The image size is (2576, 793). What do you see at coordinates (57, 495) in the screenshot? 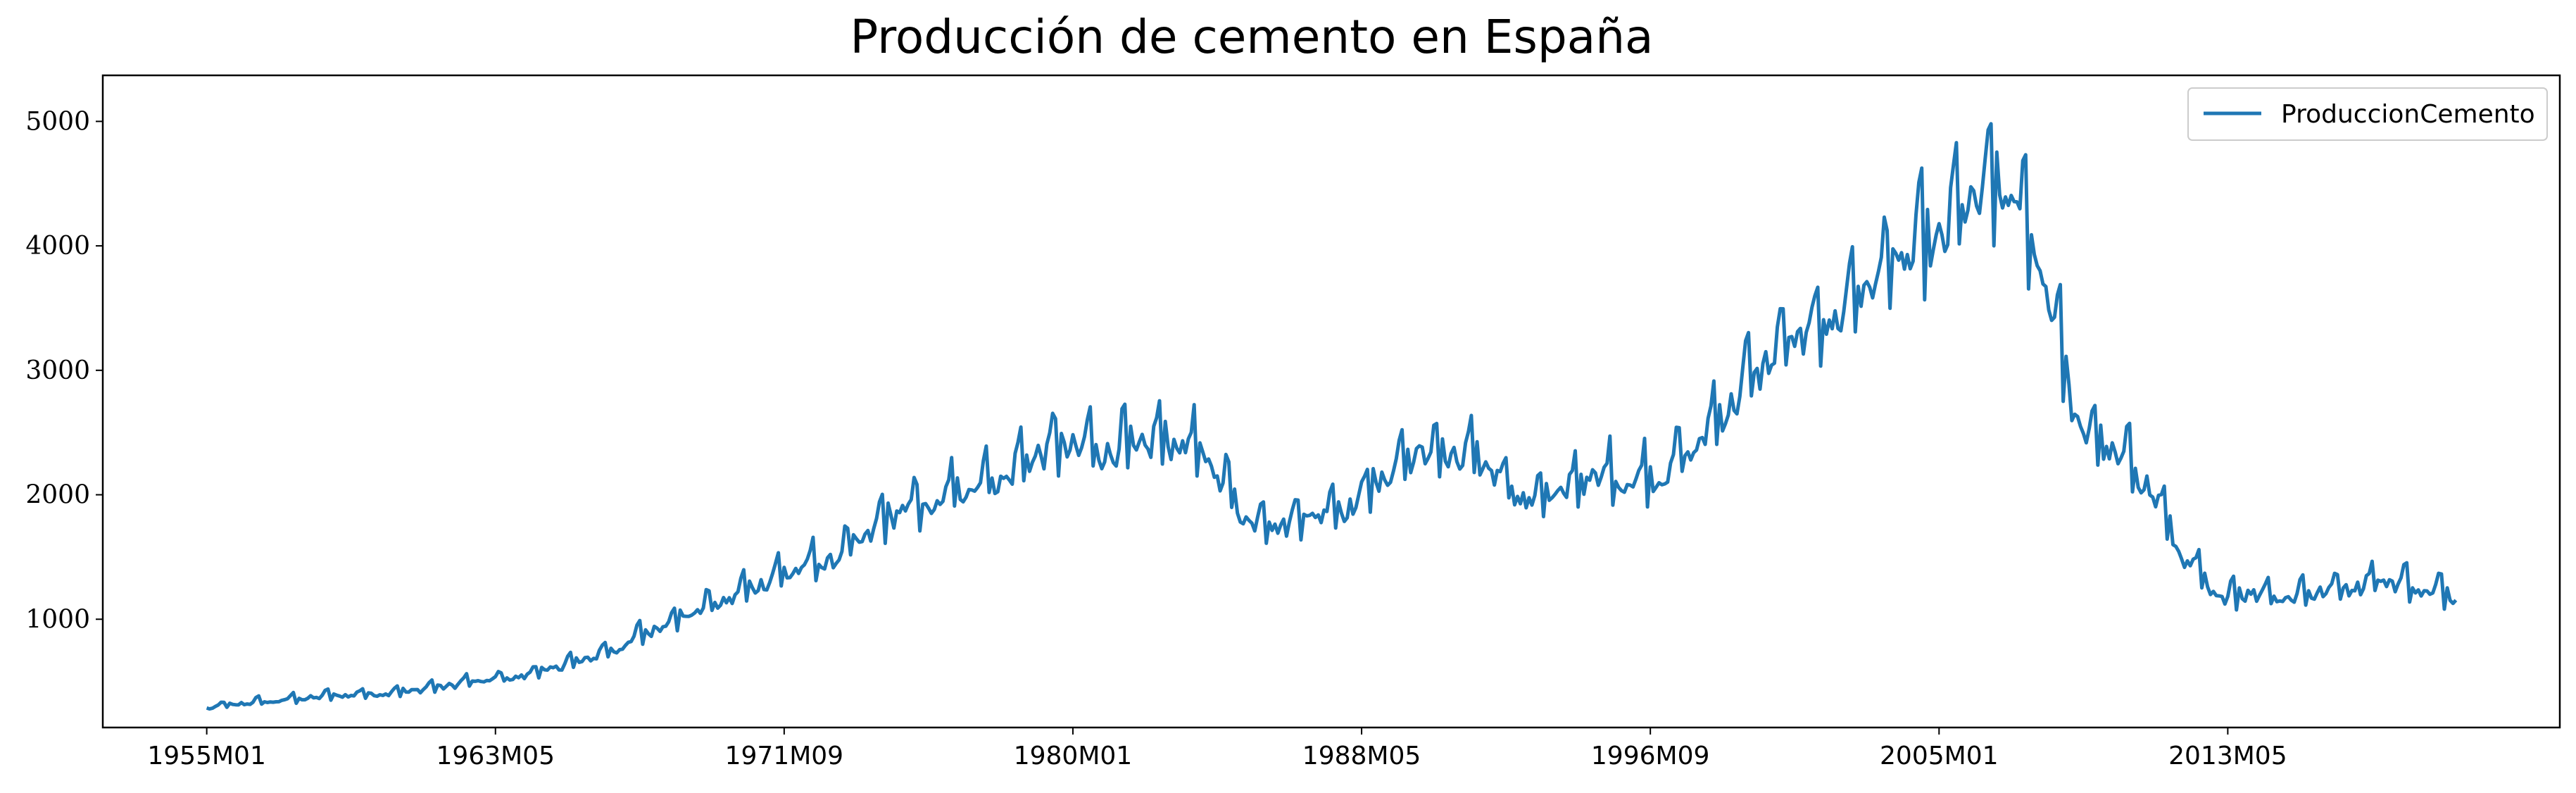
I see `y-tick-label: 2000` at bounding box center [57, 495].